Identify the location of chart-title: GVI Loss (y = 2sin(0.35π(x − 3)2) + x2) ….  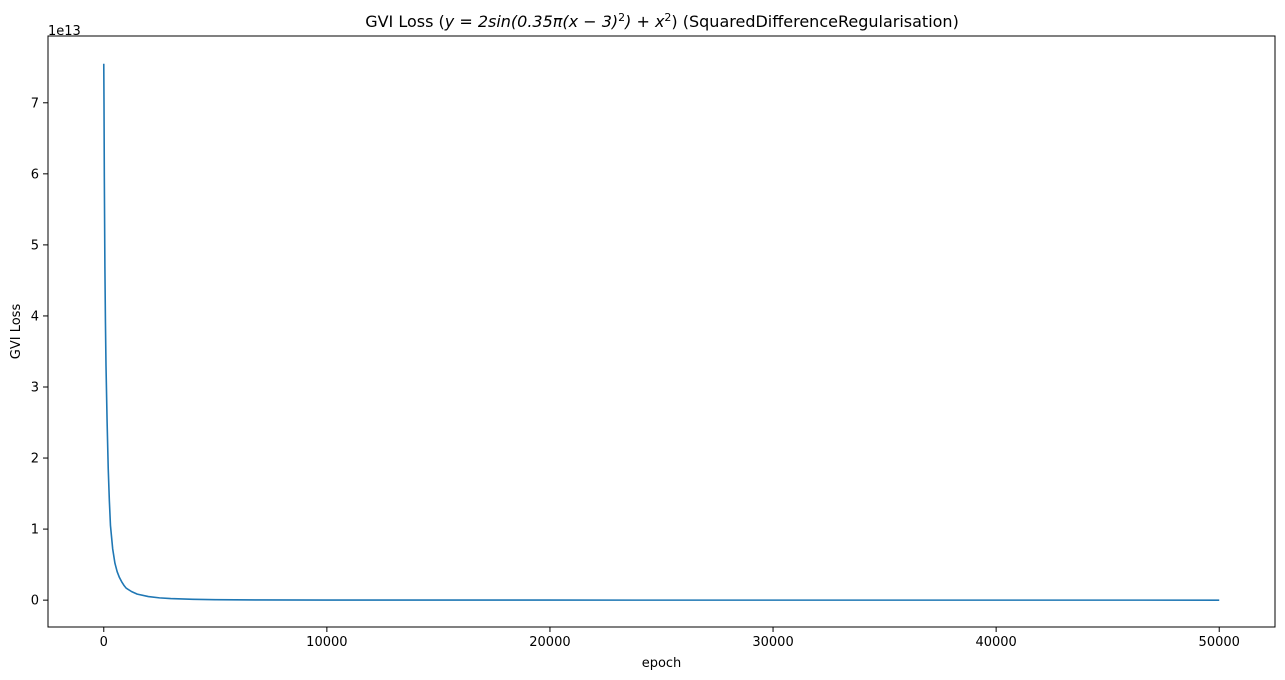
(662, 21).